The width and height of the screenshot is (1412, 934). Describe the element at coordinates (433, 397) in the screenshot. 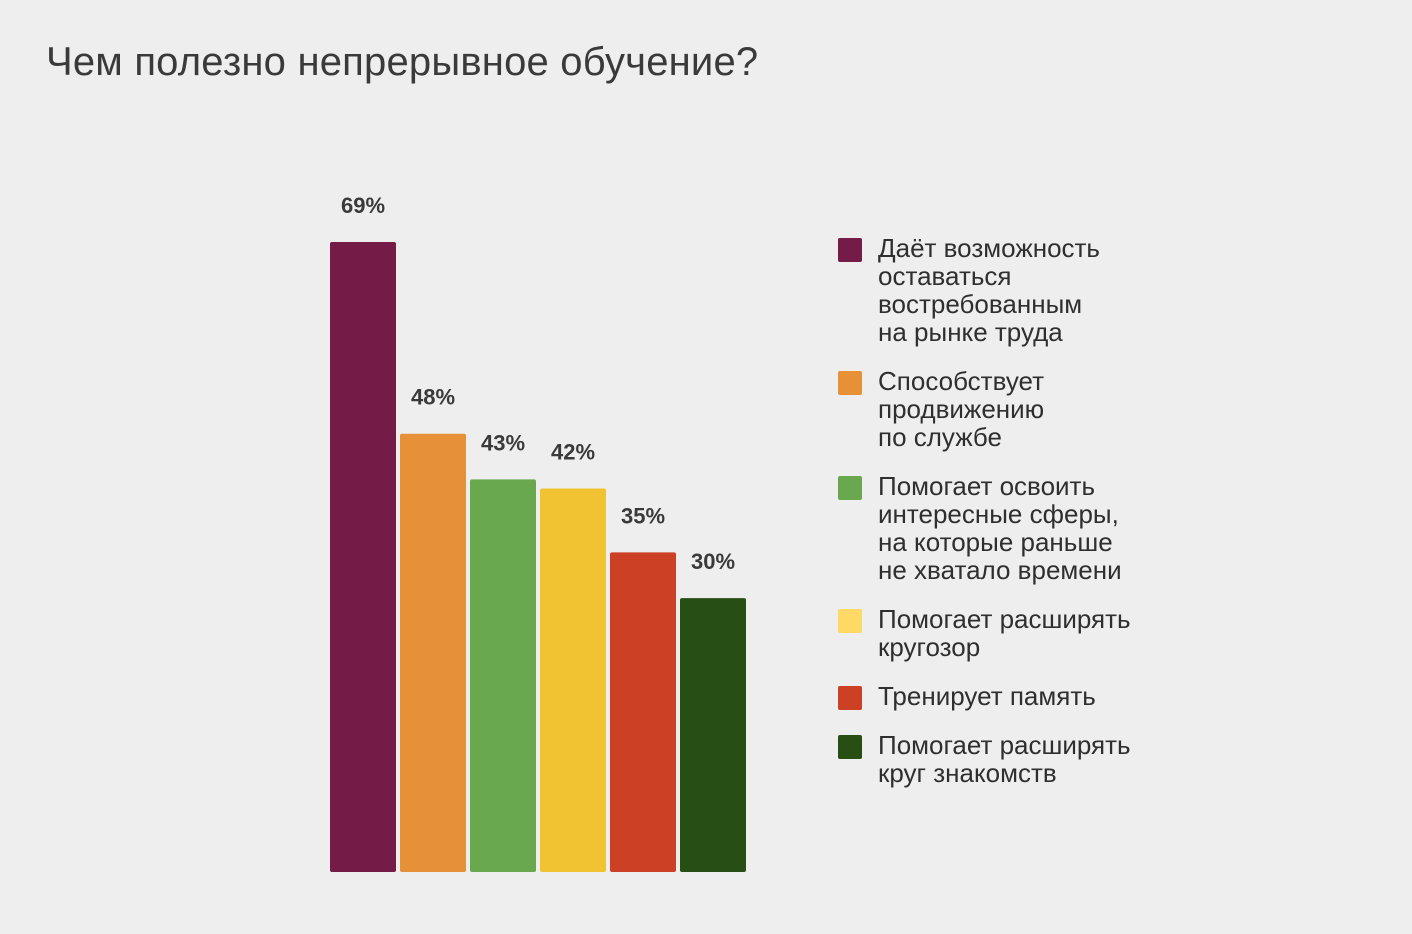

I see `bar-value-label: 48%` at that location.